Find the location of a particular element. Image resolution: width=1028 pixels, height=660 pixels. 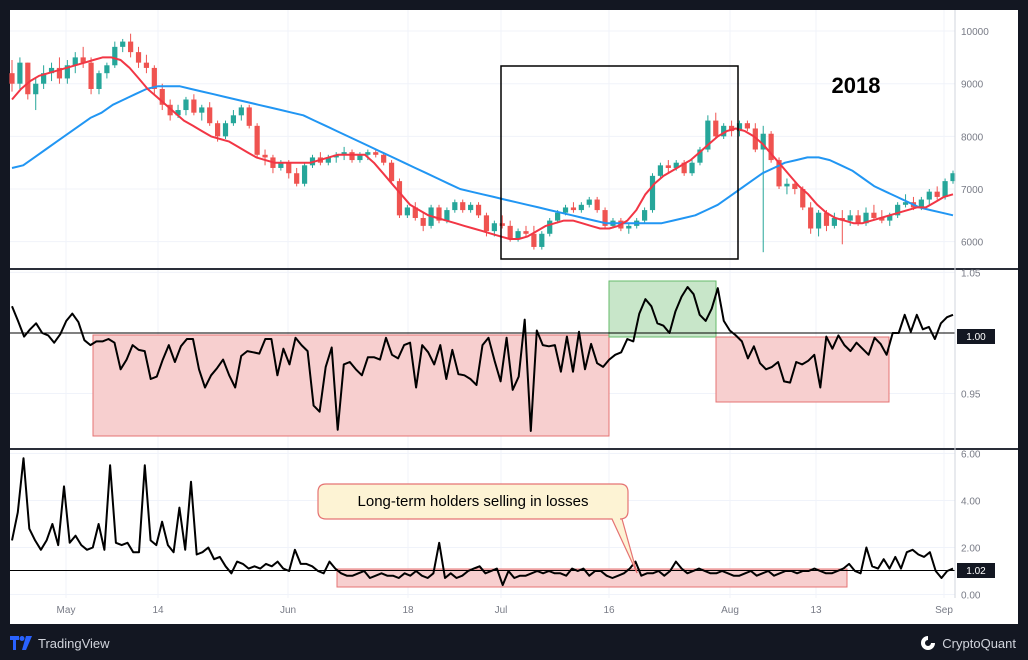

tradingview-brand: TradingView is located at coordinates (60, 643).